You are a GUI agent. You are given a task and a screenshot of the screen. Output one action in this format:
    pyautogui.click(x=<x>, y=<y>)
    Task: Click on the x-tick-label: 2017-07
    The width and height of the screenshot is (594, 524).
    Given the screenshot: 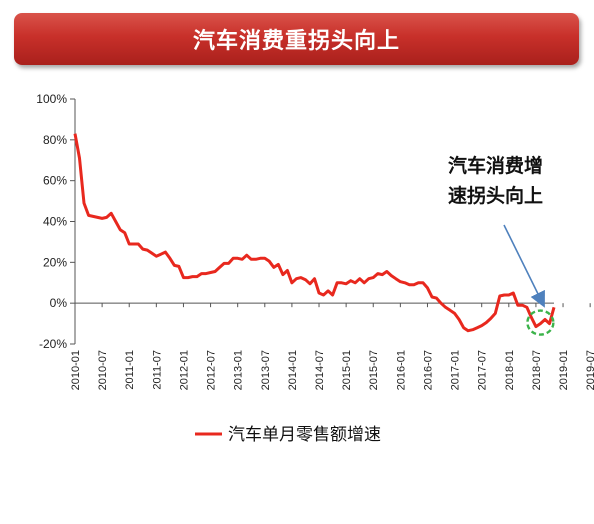 What is the action you would take?
    pyautogui.click(x=483, y=370)
    